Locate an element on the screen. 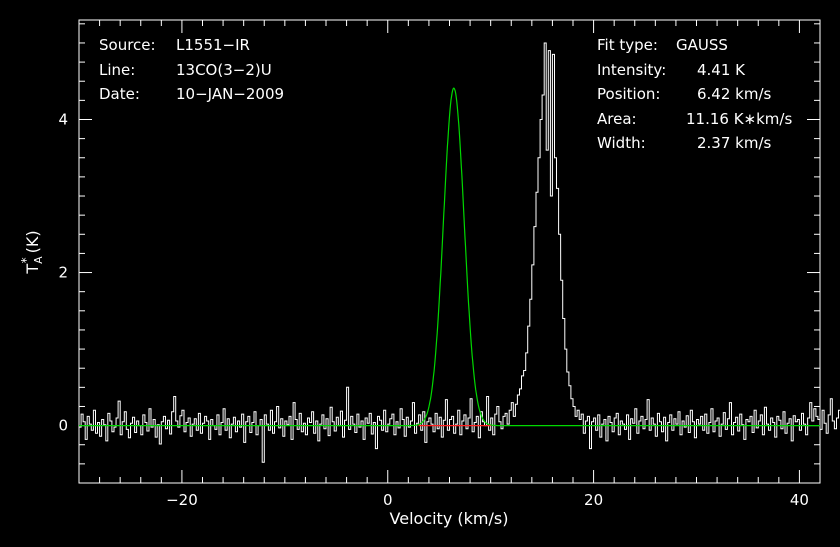 This screenshot has width=840, height=547. y-axis-label-sub: A is located at coordinates (38, 260).